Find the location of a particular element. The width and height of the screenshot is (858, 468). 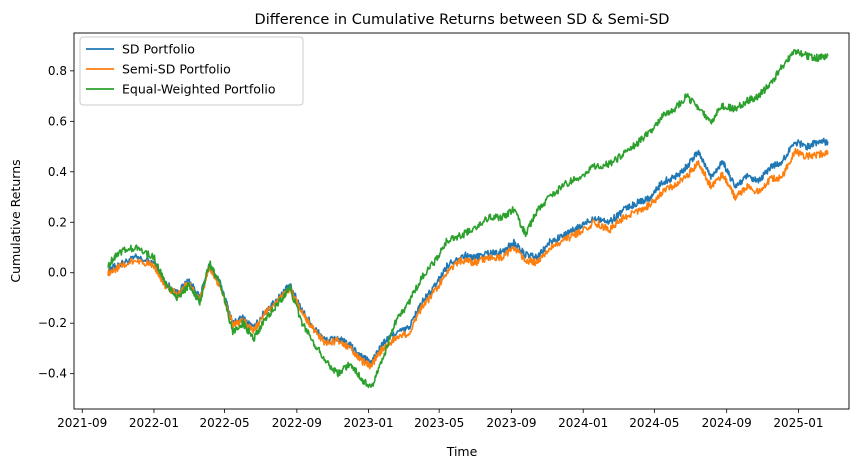

x-tick-label: 2024-05 is located at coordinates (654, 423).